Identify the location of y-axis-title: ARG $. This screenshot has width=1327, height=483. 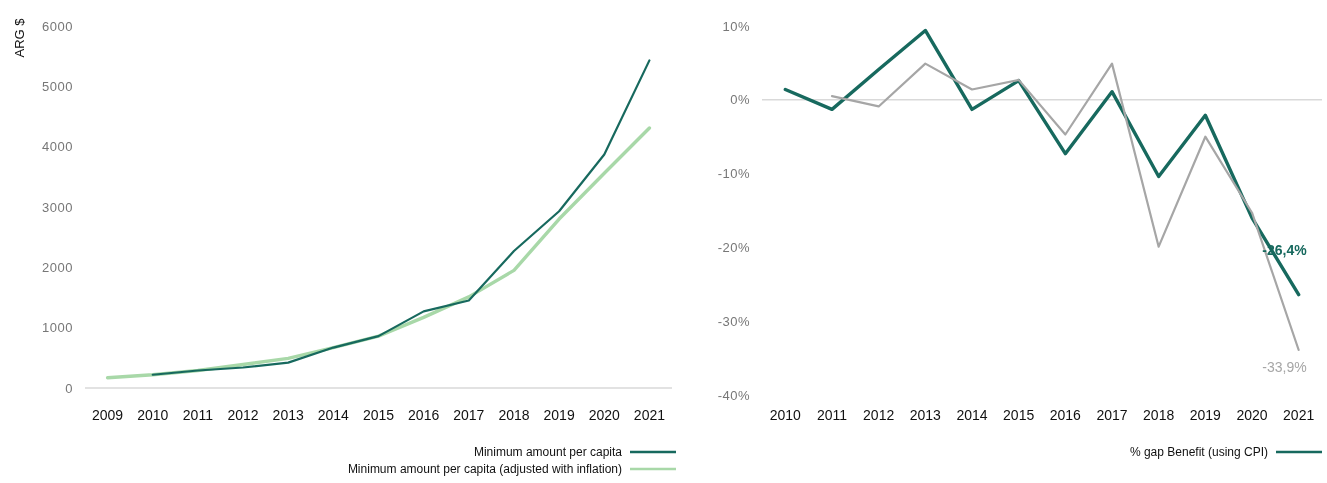
(19, 37).